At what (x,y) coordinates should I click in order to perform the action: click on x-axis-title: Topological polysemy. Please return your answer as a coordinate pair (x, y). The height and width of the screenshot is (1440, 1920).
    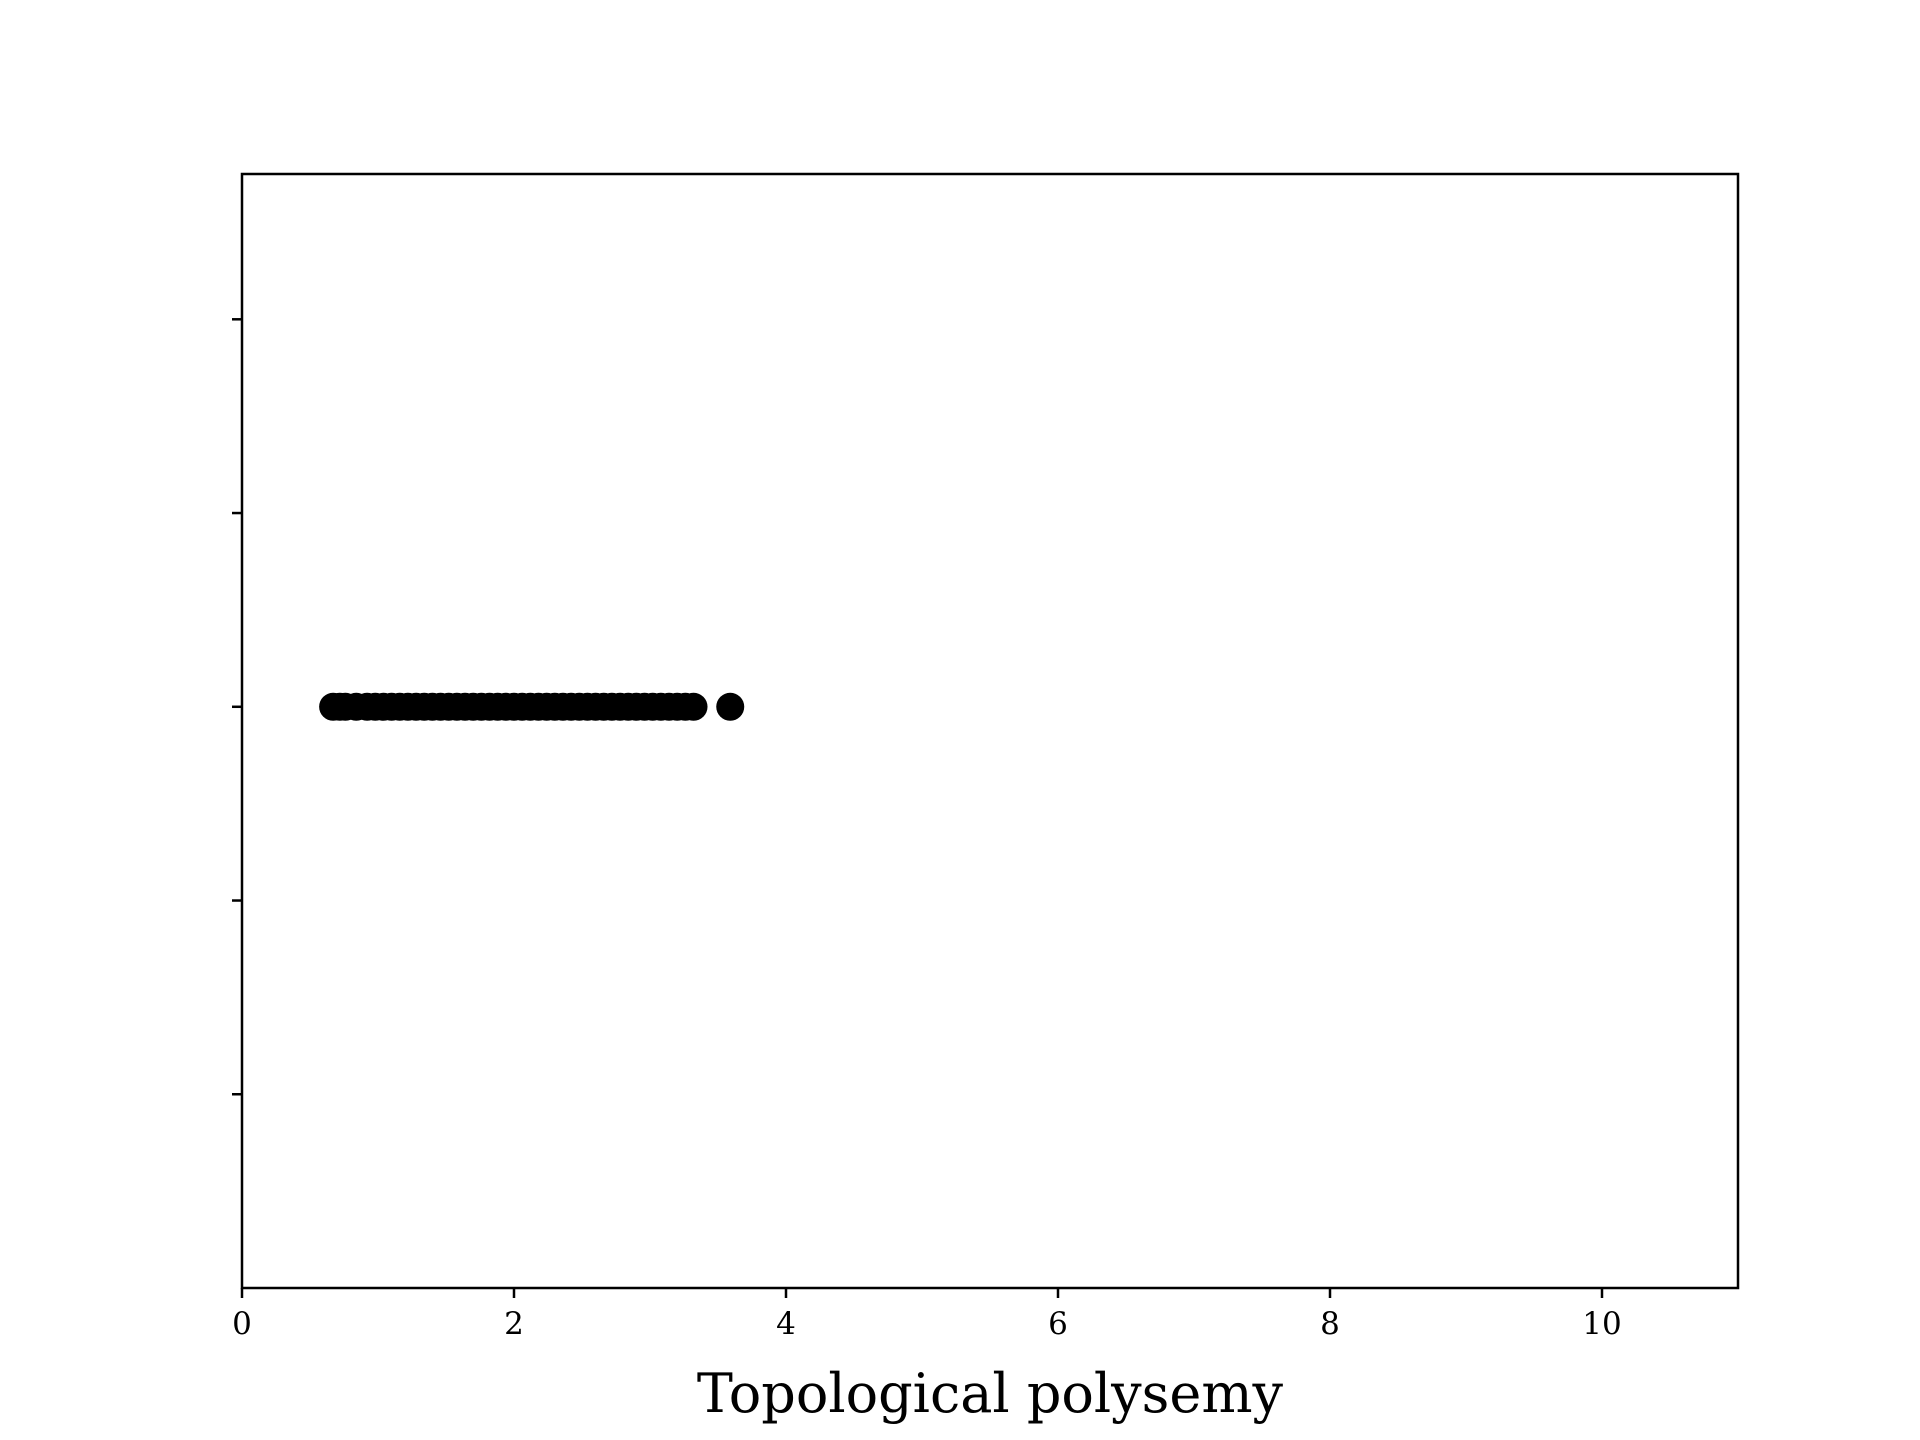
    Looking at the image, I should click on (990, 1393).